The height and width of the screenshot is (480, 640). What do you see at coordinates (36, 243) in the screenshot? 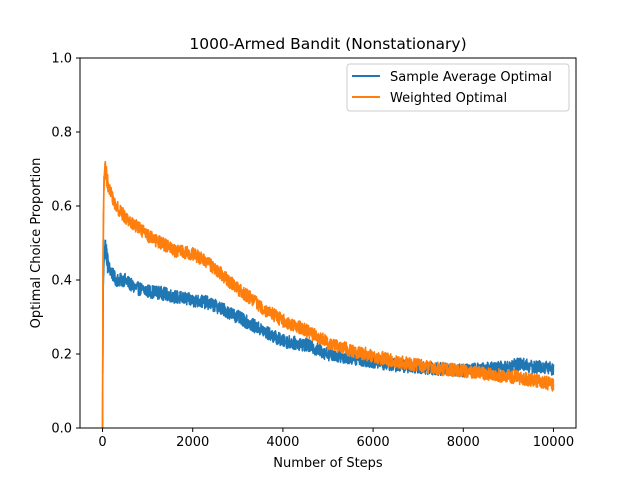
I see `y-axis-title: Optimal Choice Proportion` at bounding box center [36, 243].